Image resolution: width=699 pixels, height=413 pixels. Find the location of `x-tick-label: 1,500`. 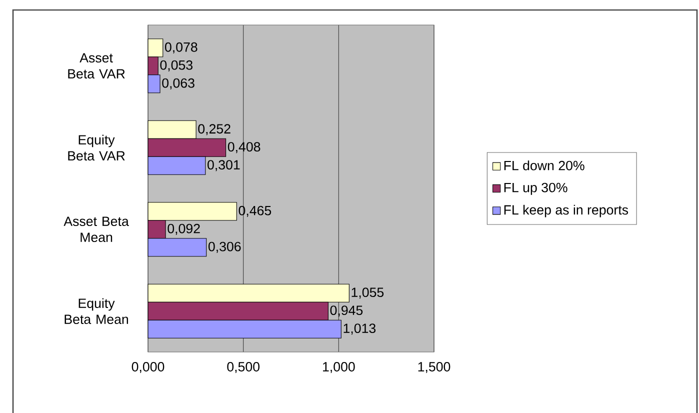

x-tick-label: 1,500 is located at coordinates (434, 368).